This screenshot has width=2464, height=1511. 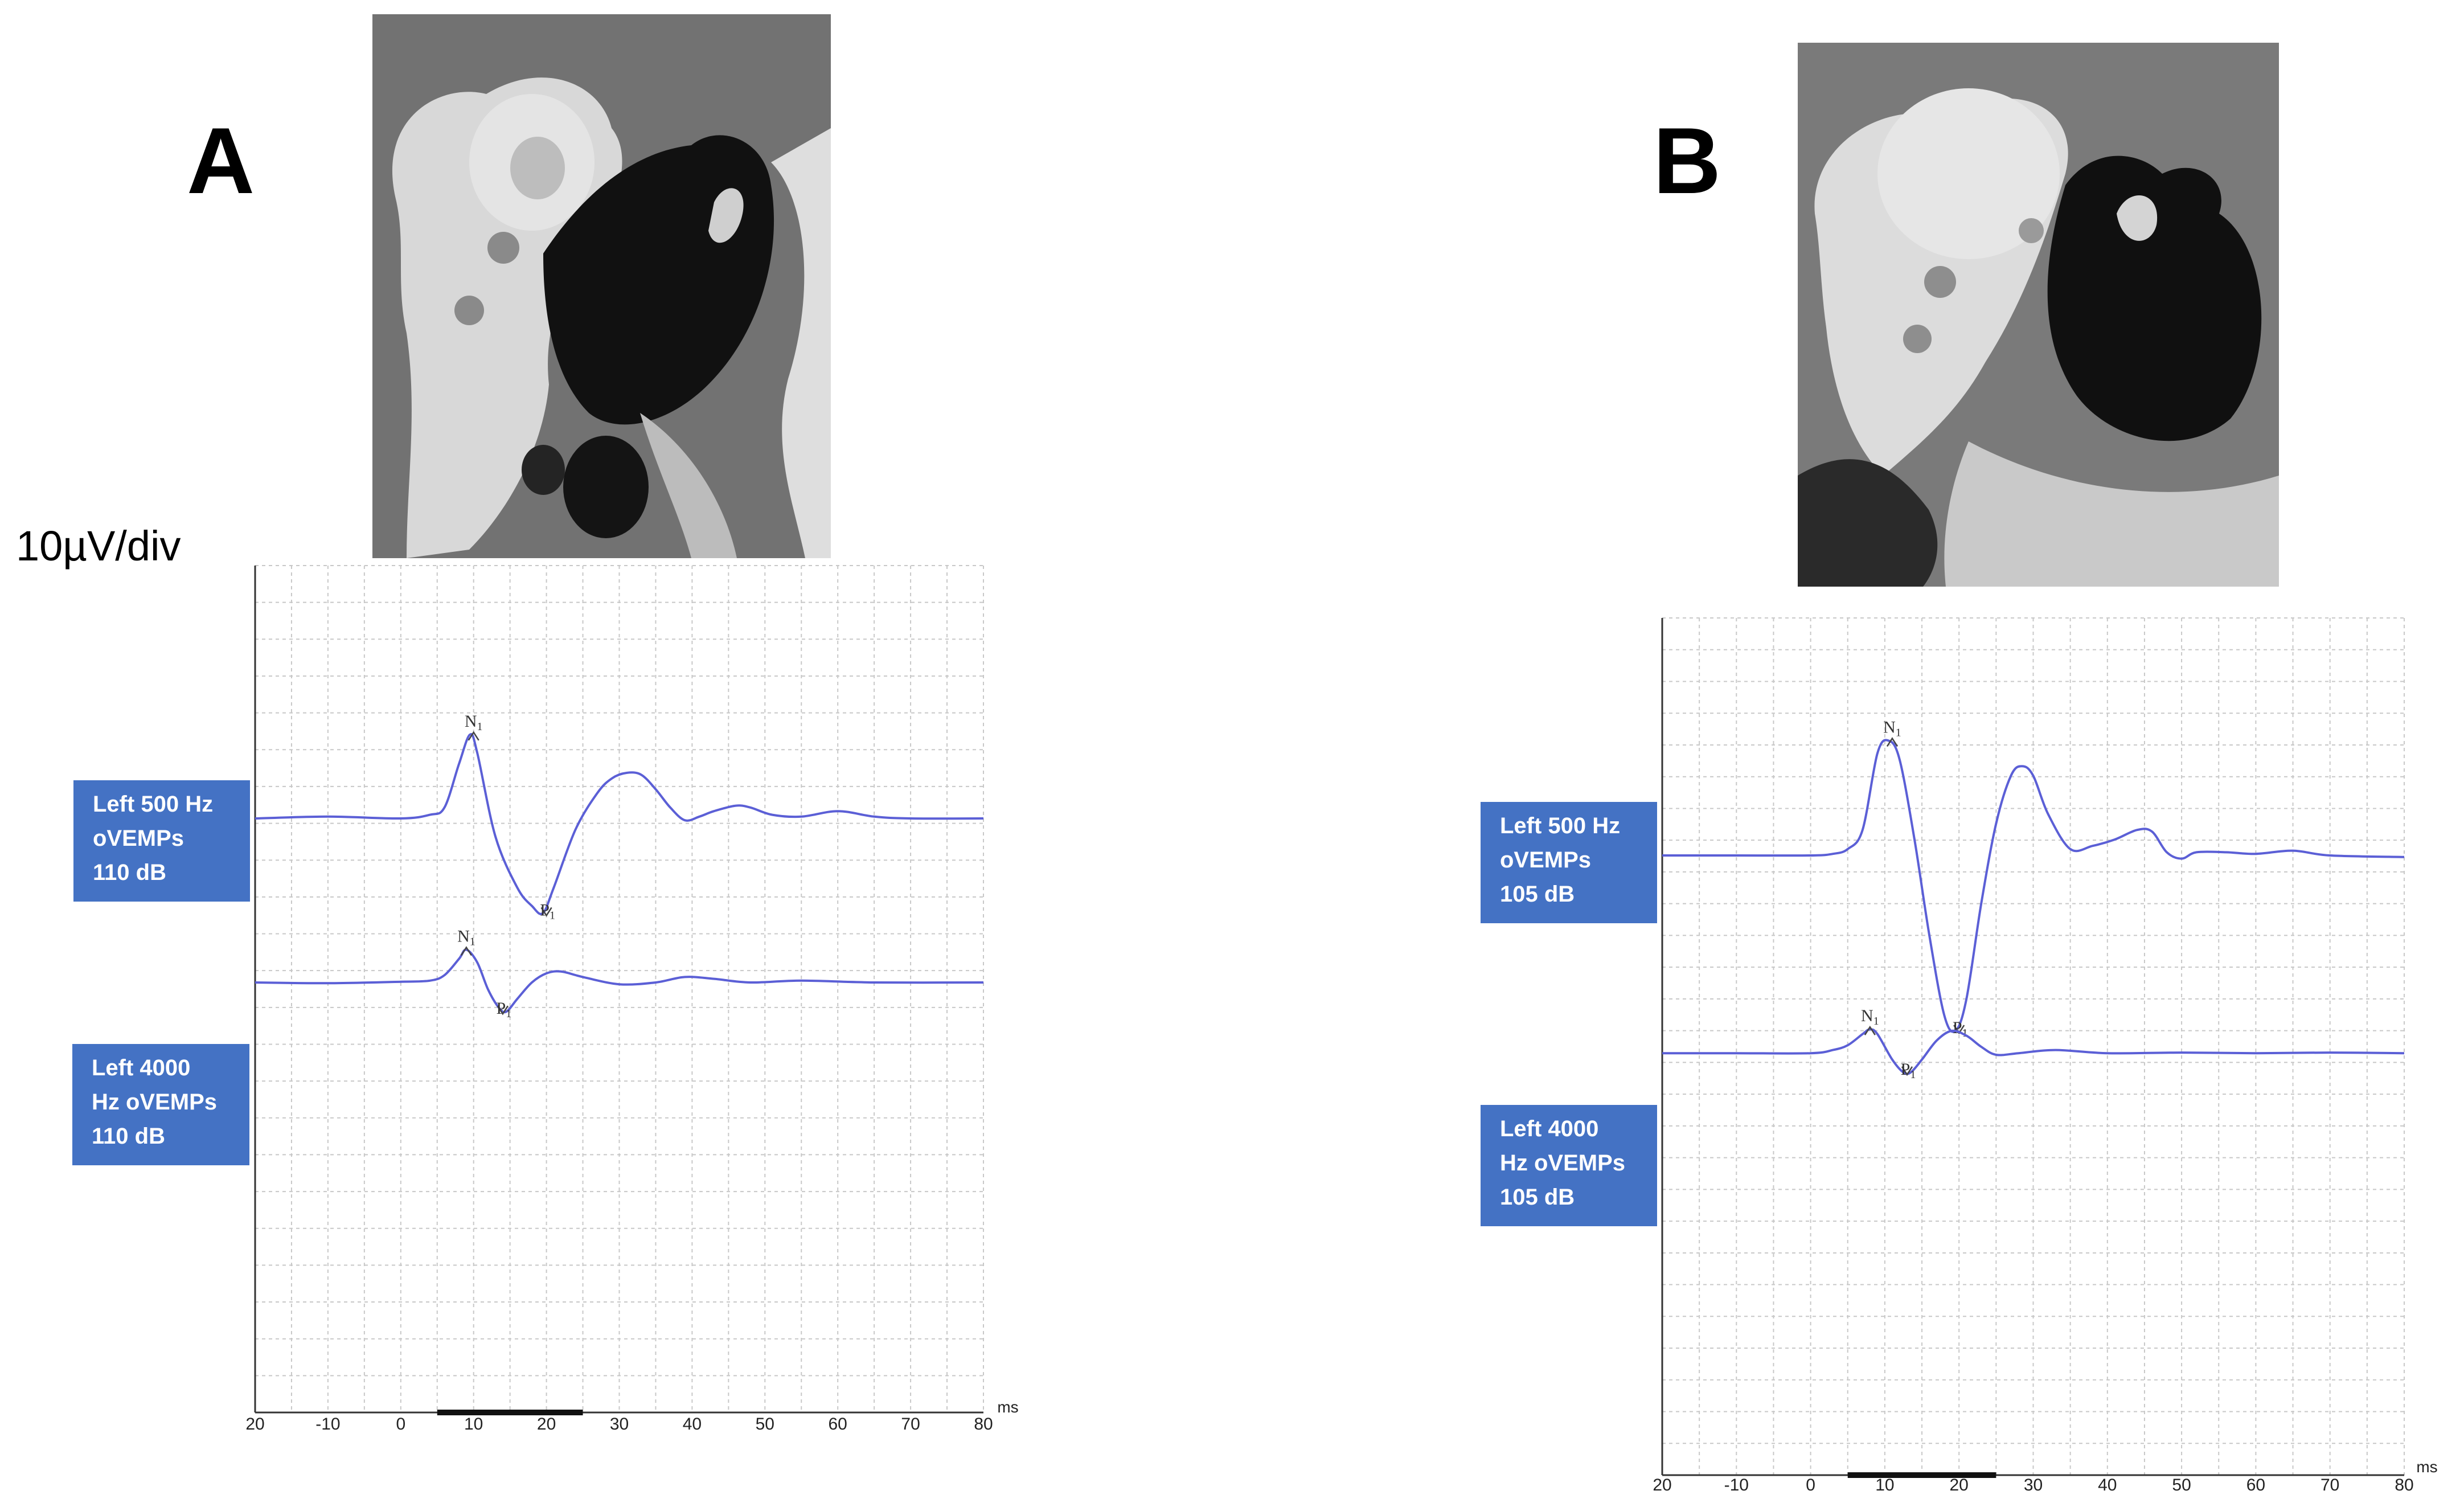 What do you see at coordinates (221, 160) in the screenshot?
I see `panel-a-letter: A` at bounding box center [221, 160].